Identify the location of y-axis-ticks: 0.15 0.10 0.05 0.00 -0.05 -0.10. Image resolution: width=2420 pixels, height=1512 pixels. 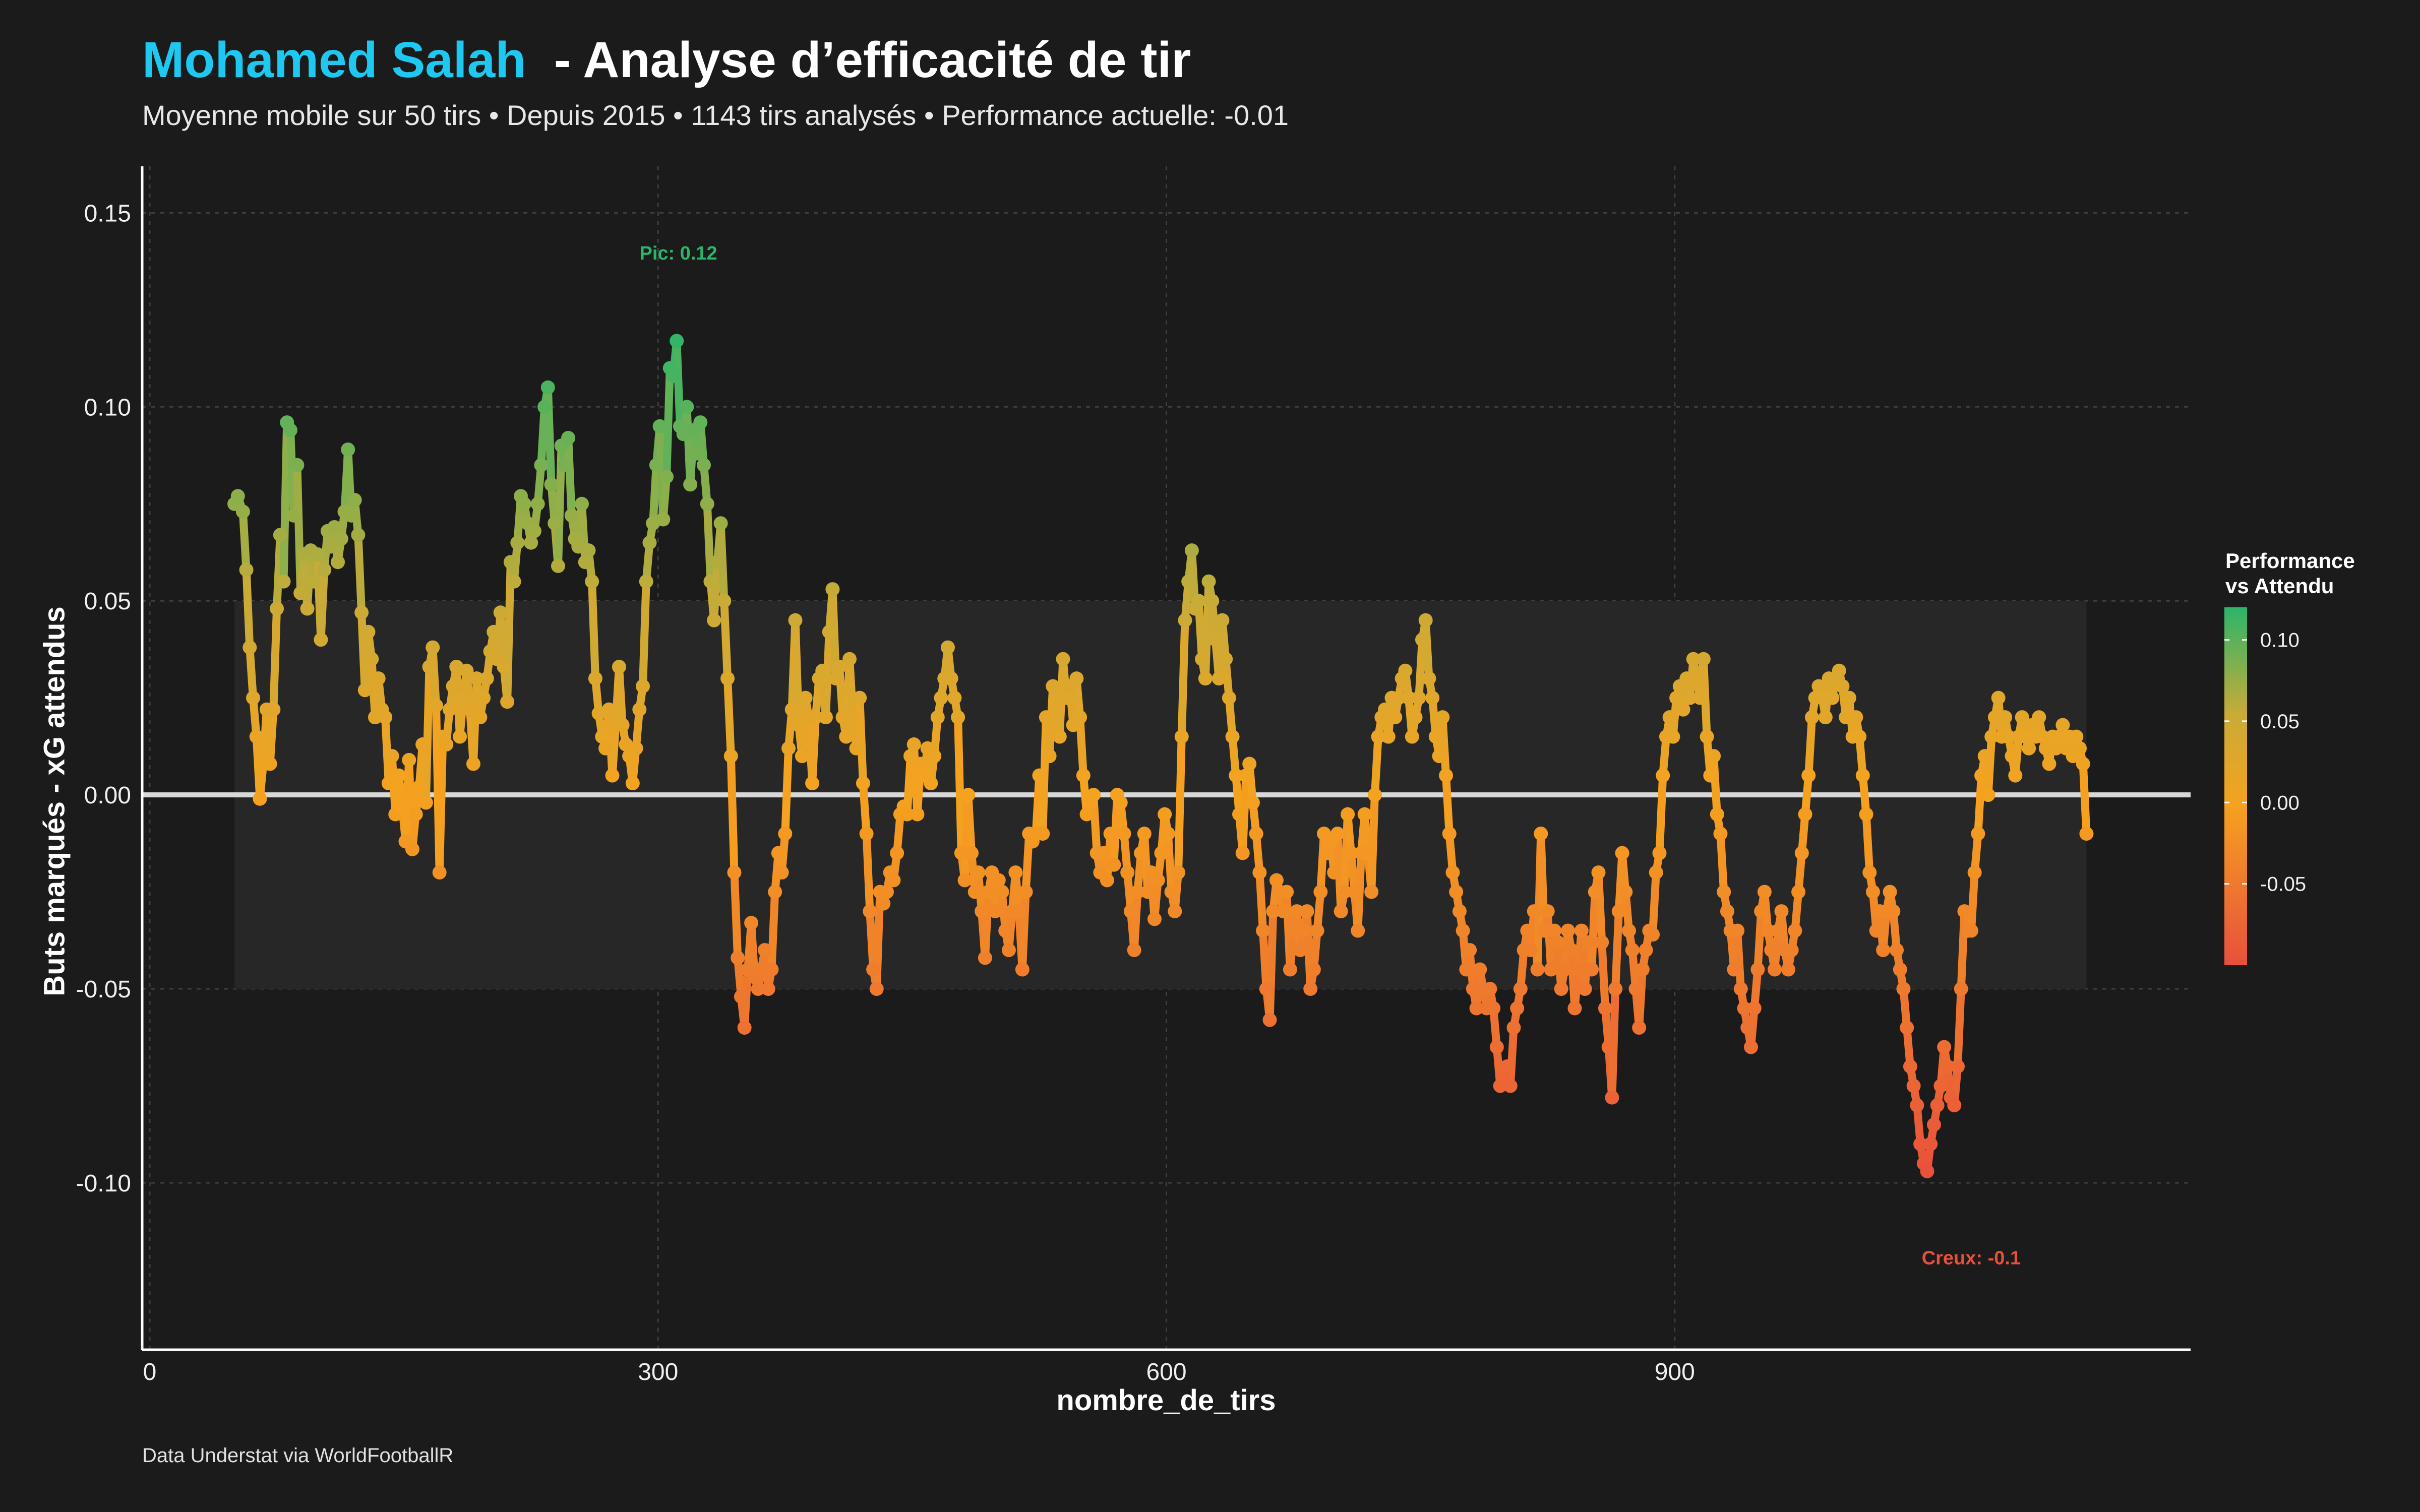
(103, 699).